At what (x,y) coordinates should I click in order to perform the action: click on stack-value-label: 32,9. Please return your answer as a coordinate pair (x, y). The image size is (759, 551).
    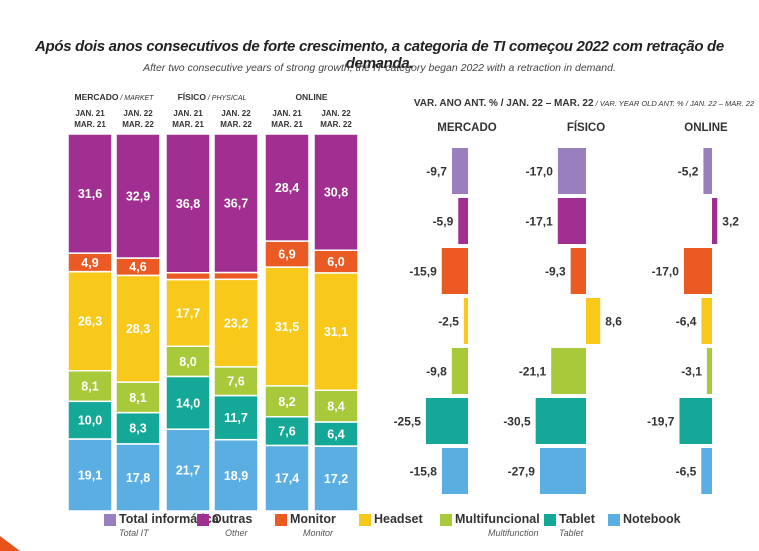
    Looking at the image, I should click on (138, 197).